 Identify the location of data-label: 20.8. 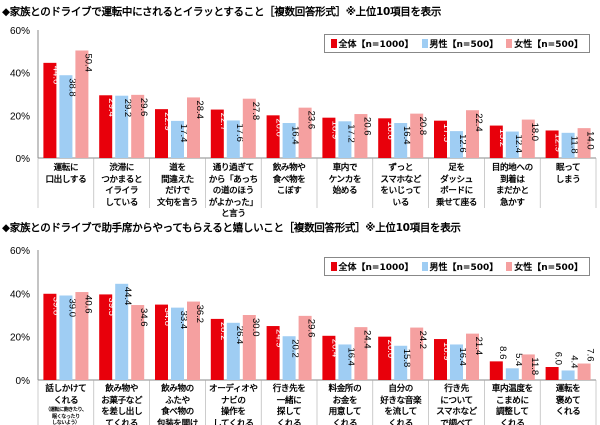
(422, 126).